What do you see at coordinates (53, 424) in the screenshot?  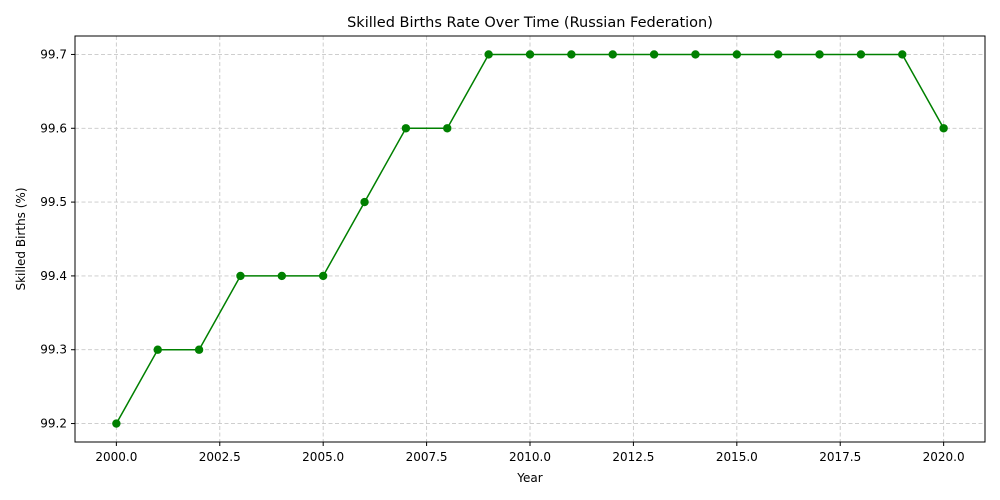 I see `y-tick-label: 99.2` at bounding box center [53, 424].